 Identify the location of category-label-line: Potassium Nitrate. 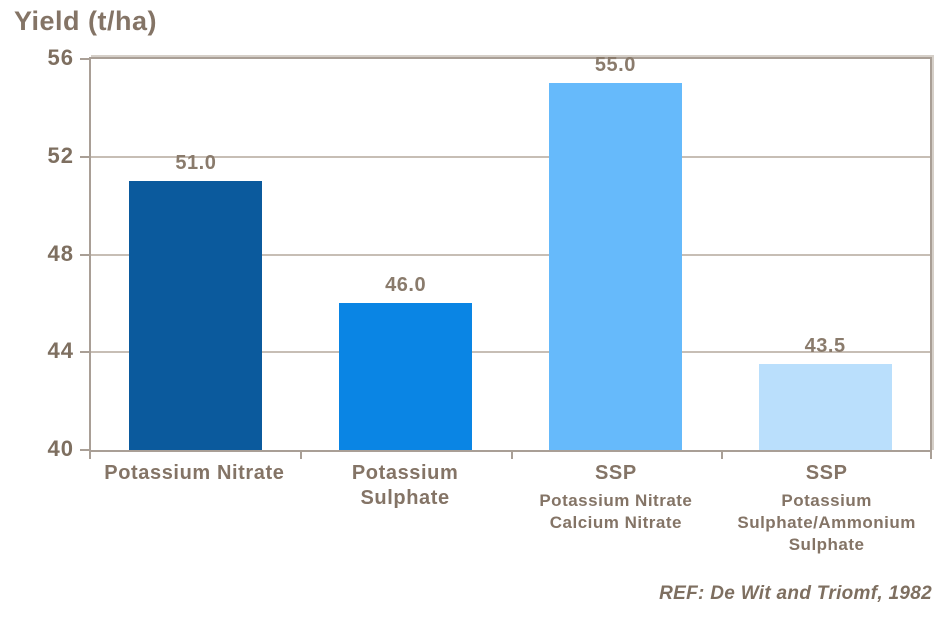
(194, 473).